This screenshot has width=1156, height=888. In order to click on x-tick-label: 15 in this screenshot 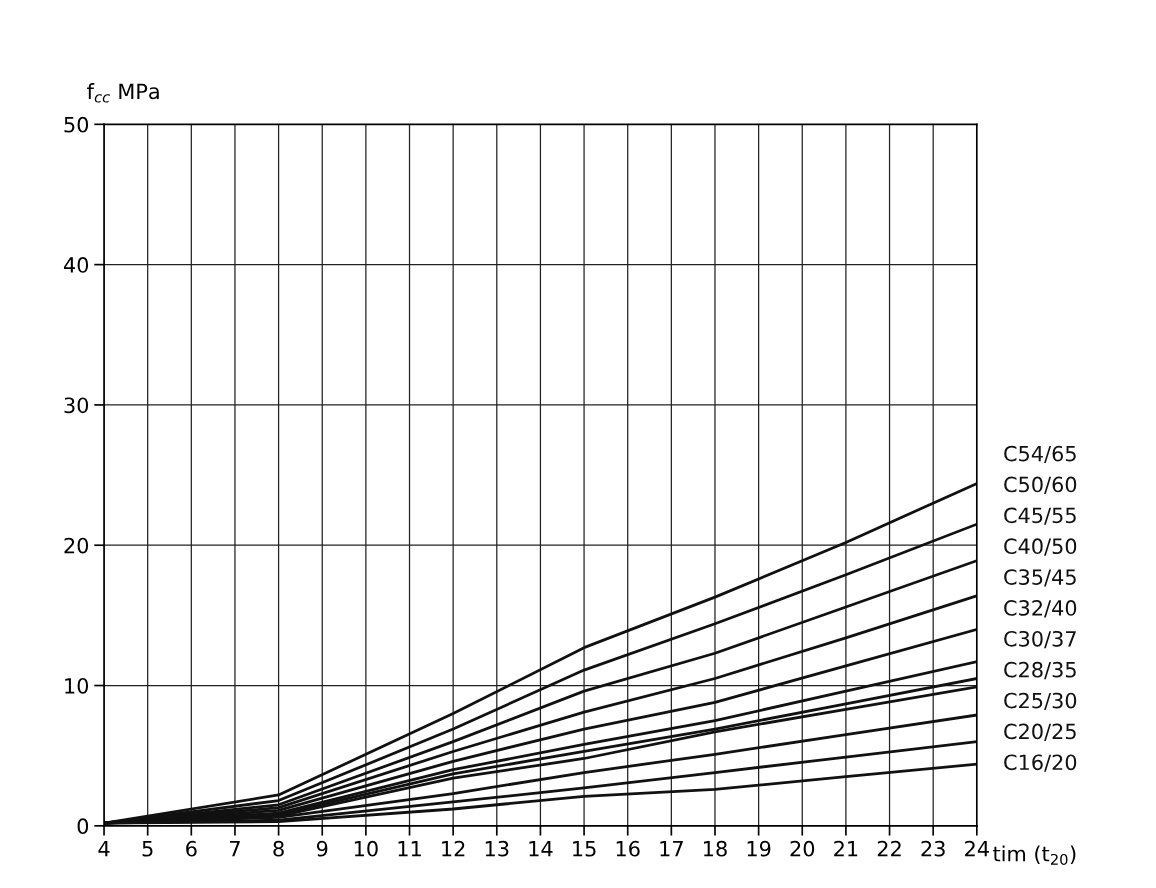, I will do `click(584, 849)`.